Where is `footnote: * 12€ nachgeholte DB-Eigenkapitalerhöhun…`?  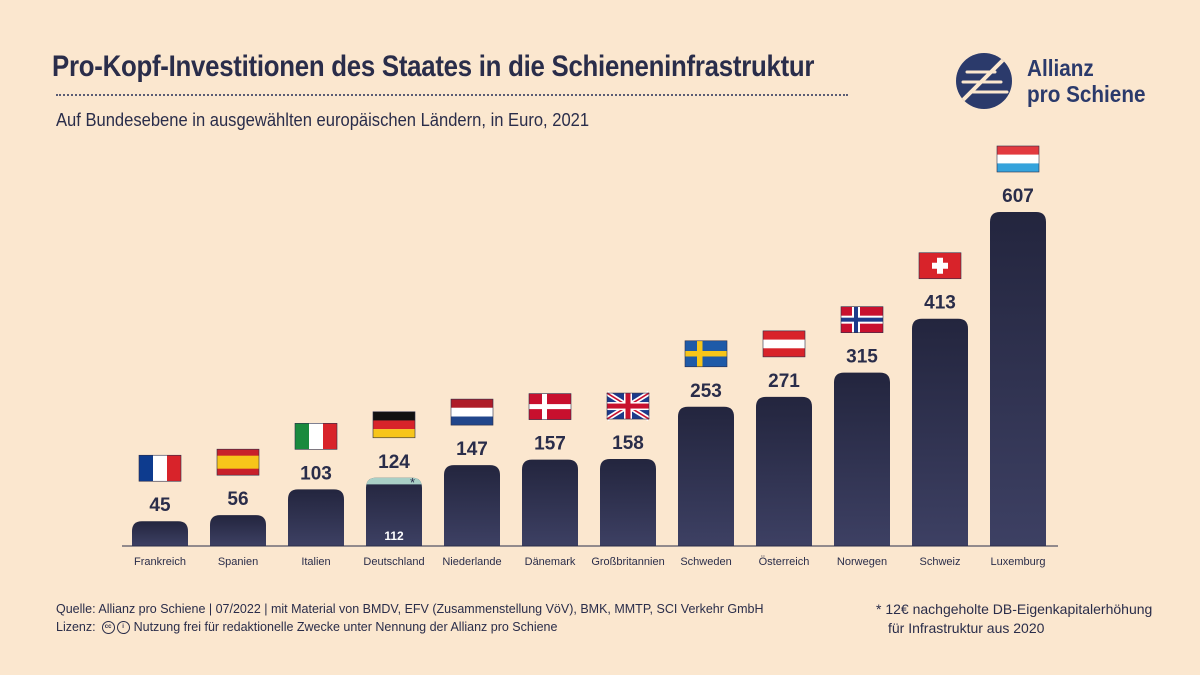 footnote: * 12€ nachgeholte DB-Eigenkapitalerhöhun… is located at coordinates (1014, 619).